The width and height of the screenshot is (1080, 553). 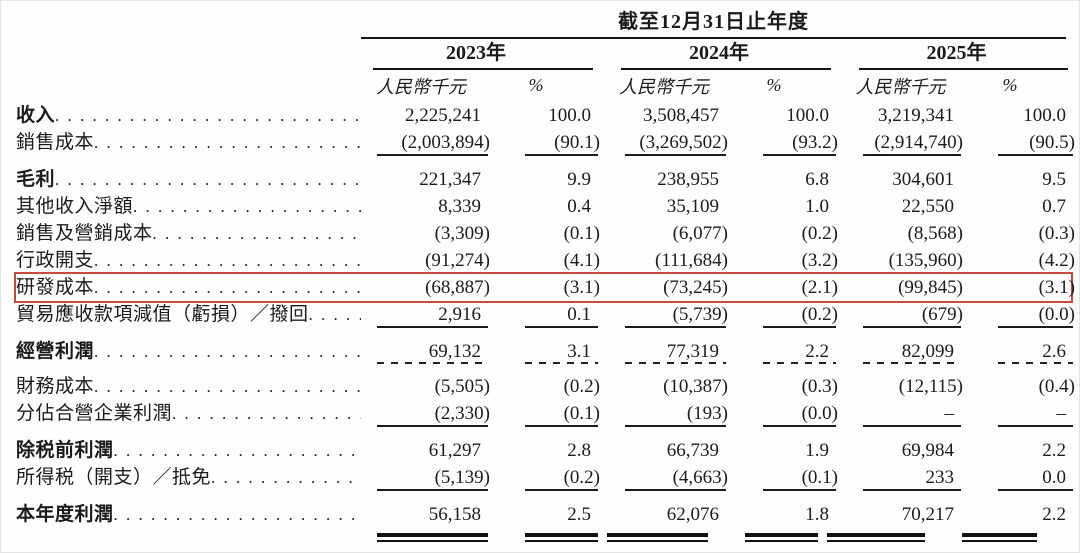 What do you see at coordinates (819, 287) in the screenshot?
I see `percent-cell: (2.1)` at bounding box center [819, 287].